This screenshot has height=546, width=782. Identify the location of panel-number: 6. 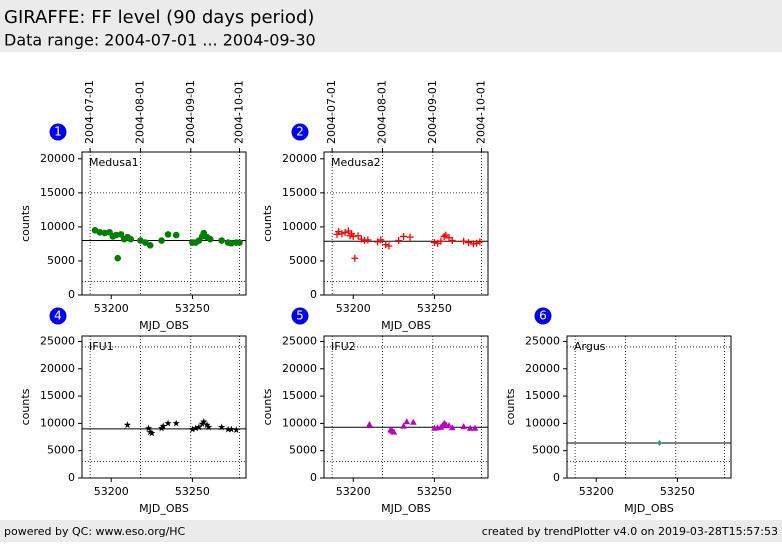
(543, 316).